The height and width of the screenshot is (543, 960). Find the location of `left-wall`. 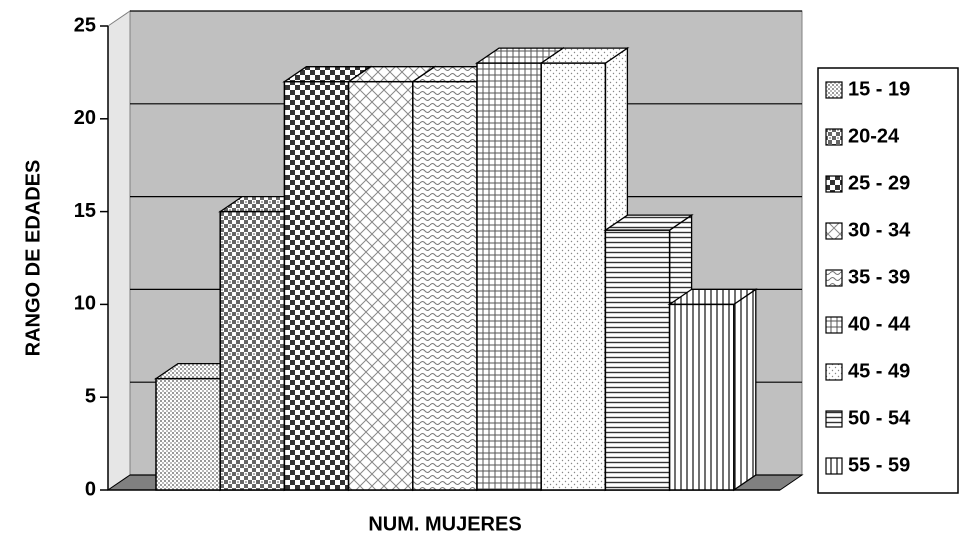

left-wall is located at coordinates (119, 250).